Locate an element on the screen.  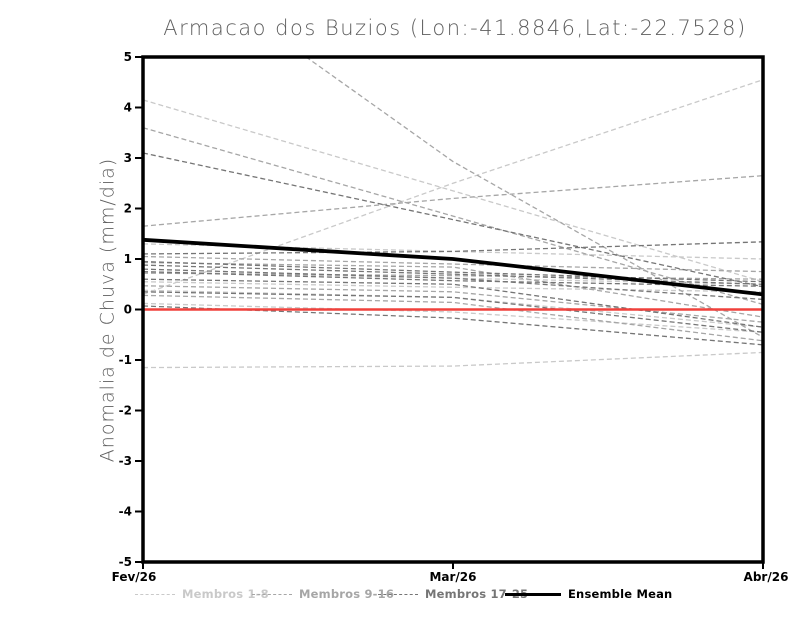
legend-label: Ensemble Mean is located at coordinates (620, 594).